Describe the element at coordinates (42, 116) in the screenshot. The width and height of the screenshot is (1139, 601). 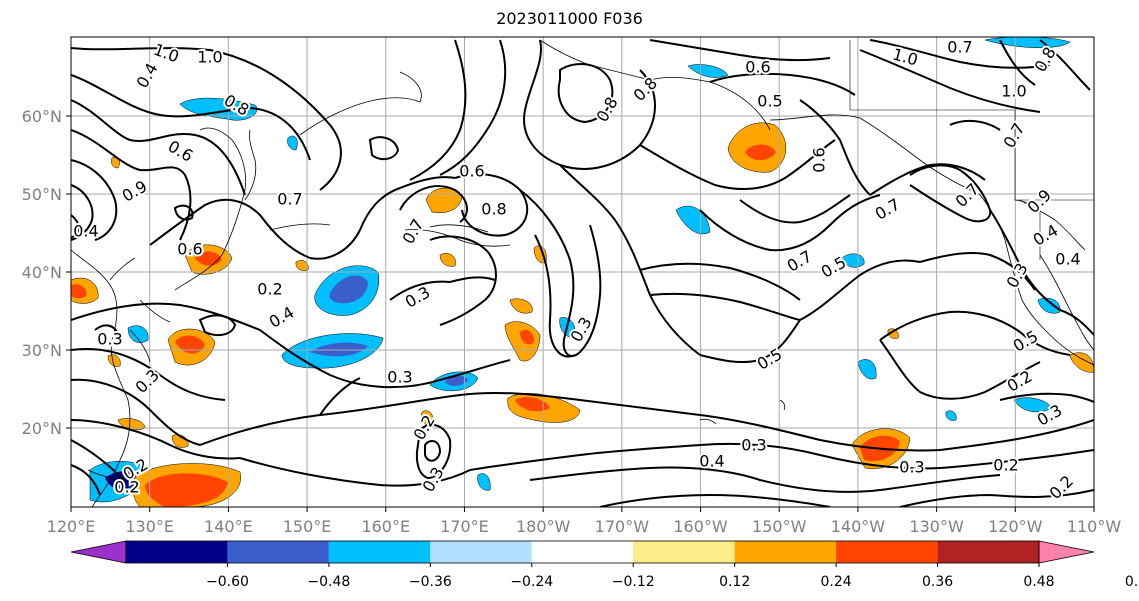
I see `lat-label: 60°N` at that location.